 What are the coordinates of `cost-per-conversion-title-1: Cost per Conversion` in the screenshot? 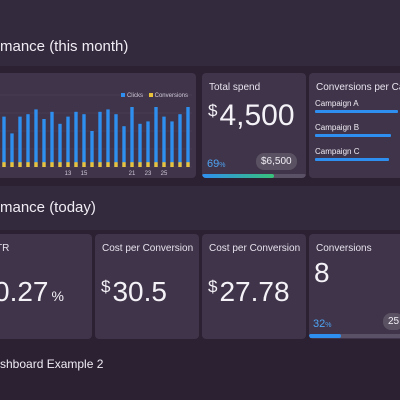 It's located at (148, 248).